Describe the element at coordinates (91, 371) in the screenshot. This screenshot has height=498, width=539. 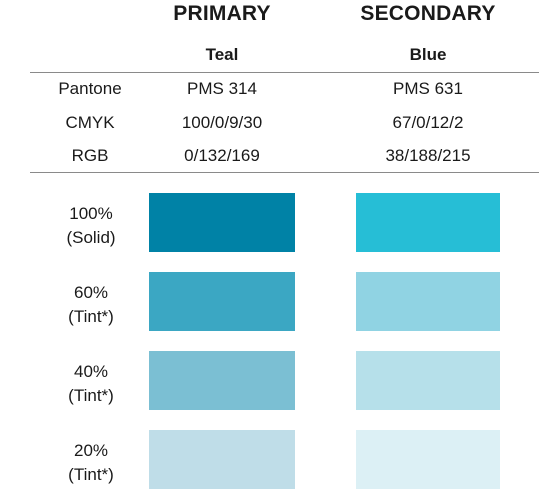
I see `tint-percent: 40%` at that location.